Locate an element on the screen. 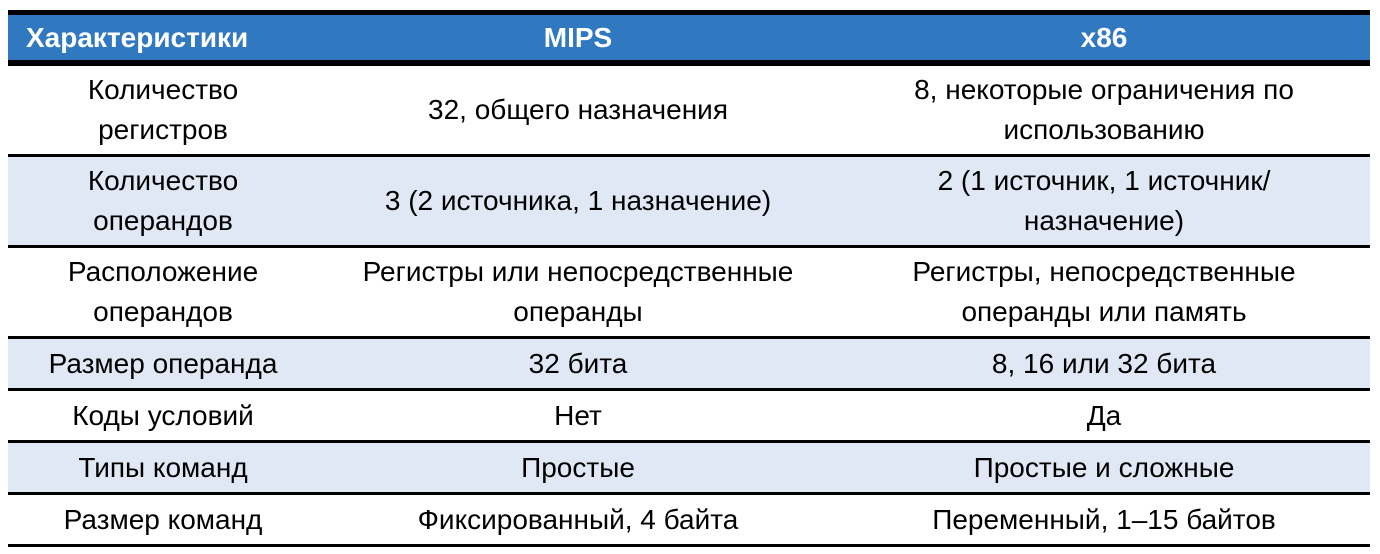 The width and height of the screenshot is (1380, 554). mips-cell: Простые is located at coordinates (578, 467).